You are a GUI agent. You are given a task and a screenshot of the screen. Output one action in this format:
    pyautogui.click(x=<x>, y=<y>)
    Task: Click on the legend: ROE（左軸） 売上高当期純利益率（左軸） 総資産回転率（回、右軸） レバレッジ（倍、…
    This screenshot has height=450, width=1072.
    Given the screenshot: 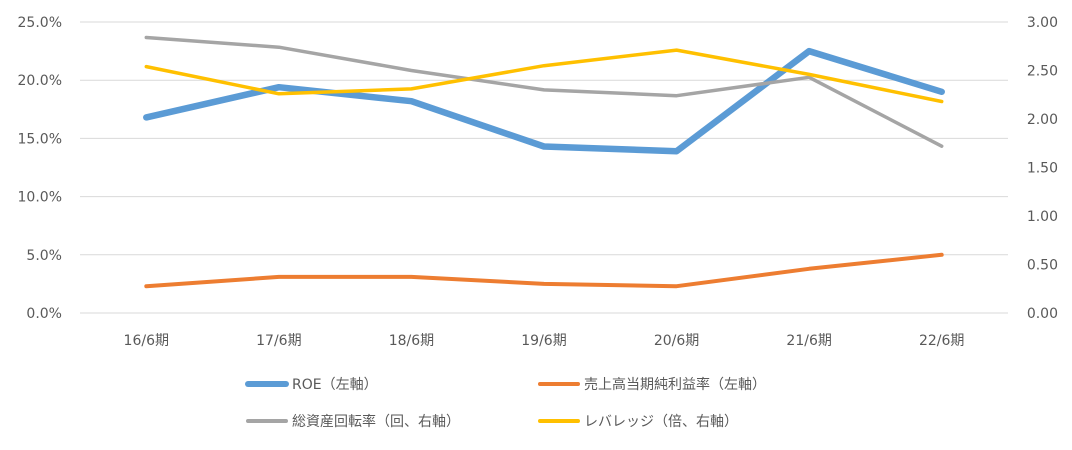 What is the action you would take?
    pyautogui.click(x=505, y=403)
    